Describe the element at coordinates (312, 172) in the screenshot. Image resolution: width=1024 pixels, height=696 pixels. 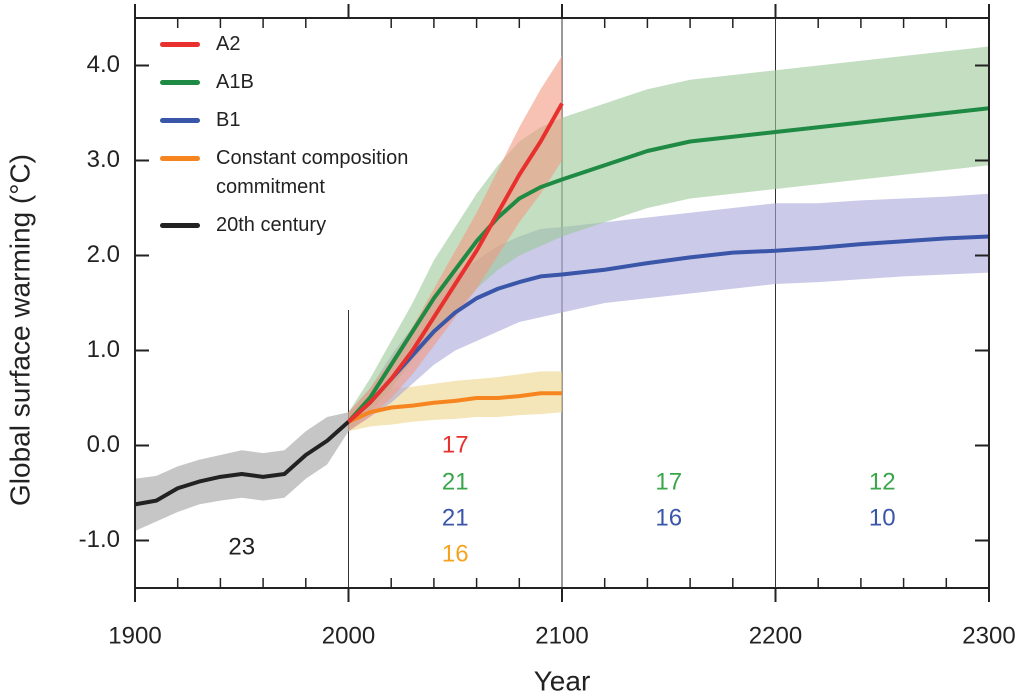
I see `legend-label: Constant composition commitment` at that location.